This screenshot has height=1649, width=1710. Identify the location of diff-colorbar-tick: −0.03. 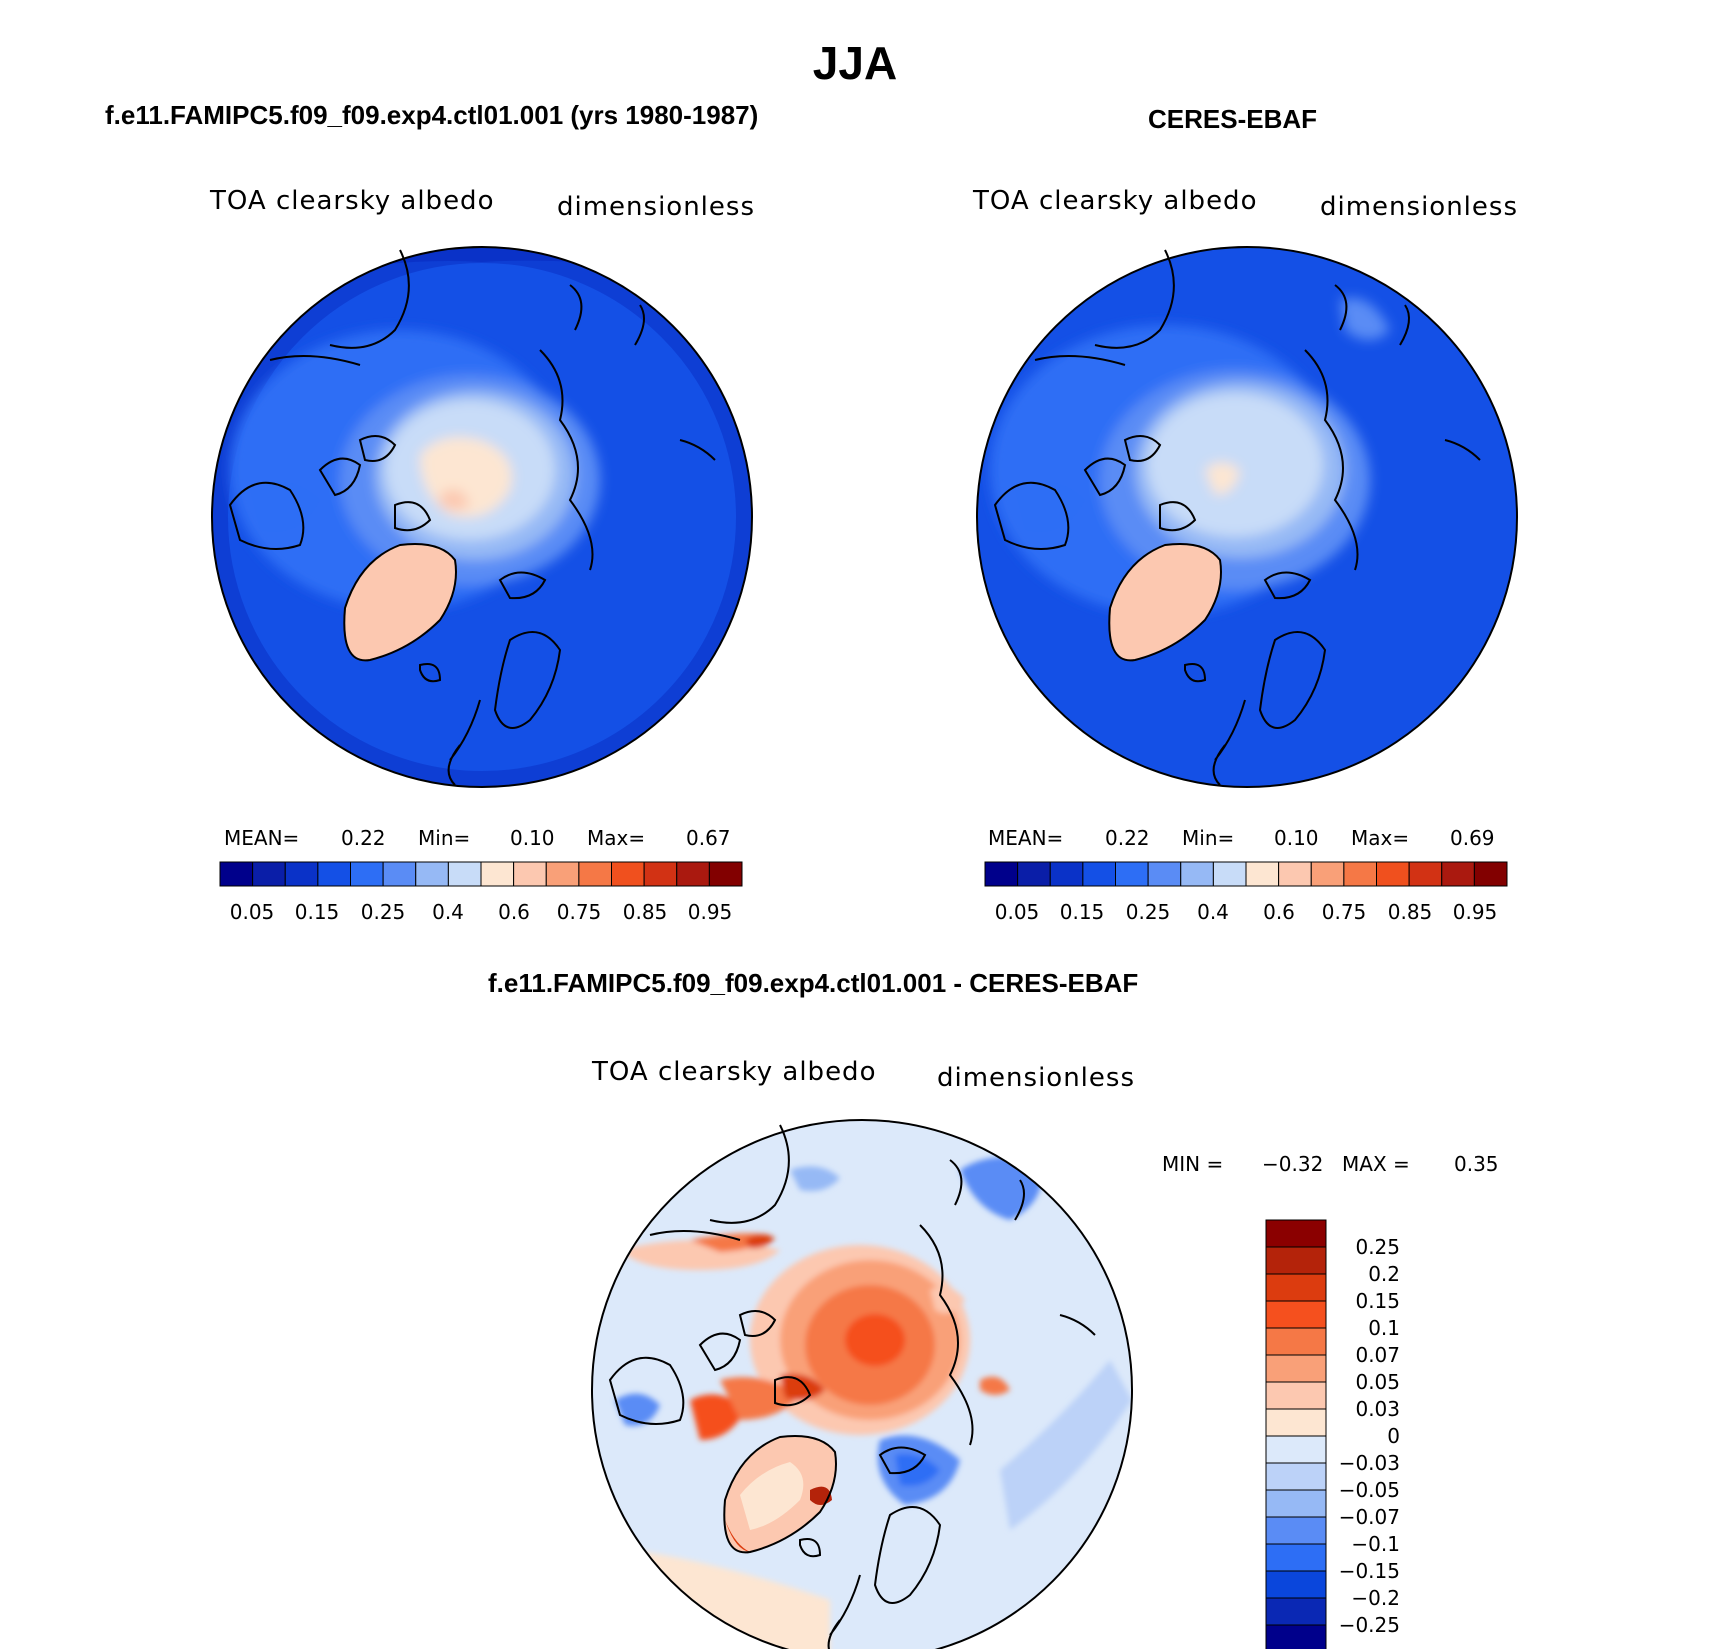
(1369, 1463).